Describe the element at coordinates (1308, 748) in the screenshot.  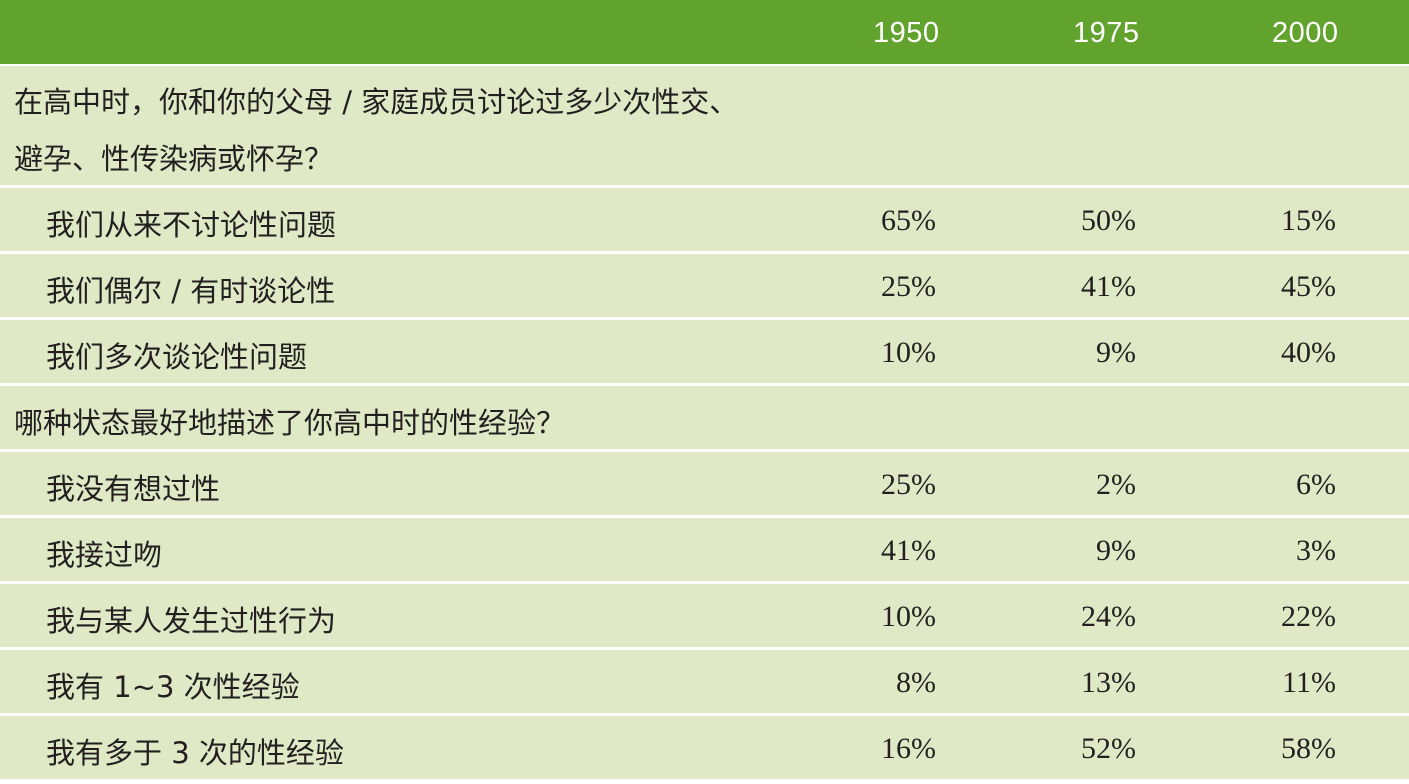
I see `value-2000: 58%` at that location.